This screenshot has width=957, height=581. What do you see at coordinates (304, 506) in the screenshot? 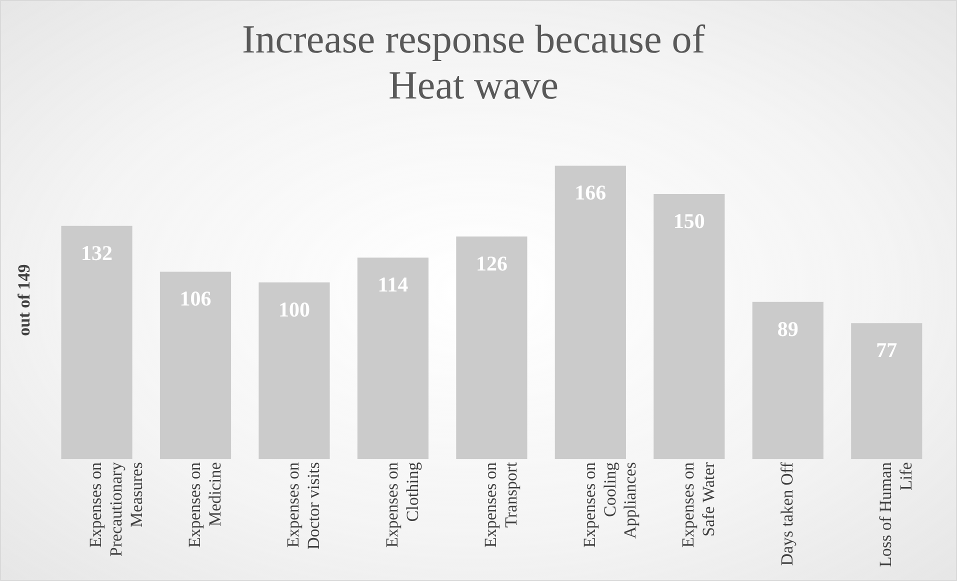
I see `x-tick-label: Expenses on Doctor visits` at bounding box center [304, 506].